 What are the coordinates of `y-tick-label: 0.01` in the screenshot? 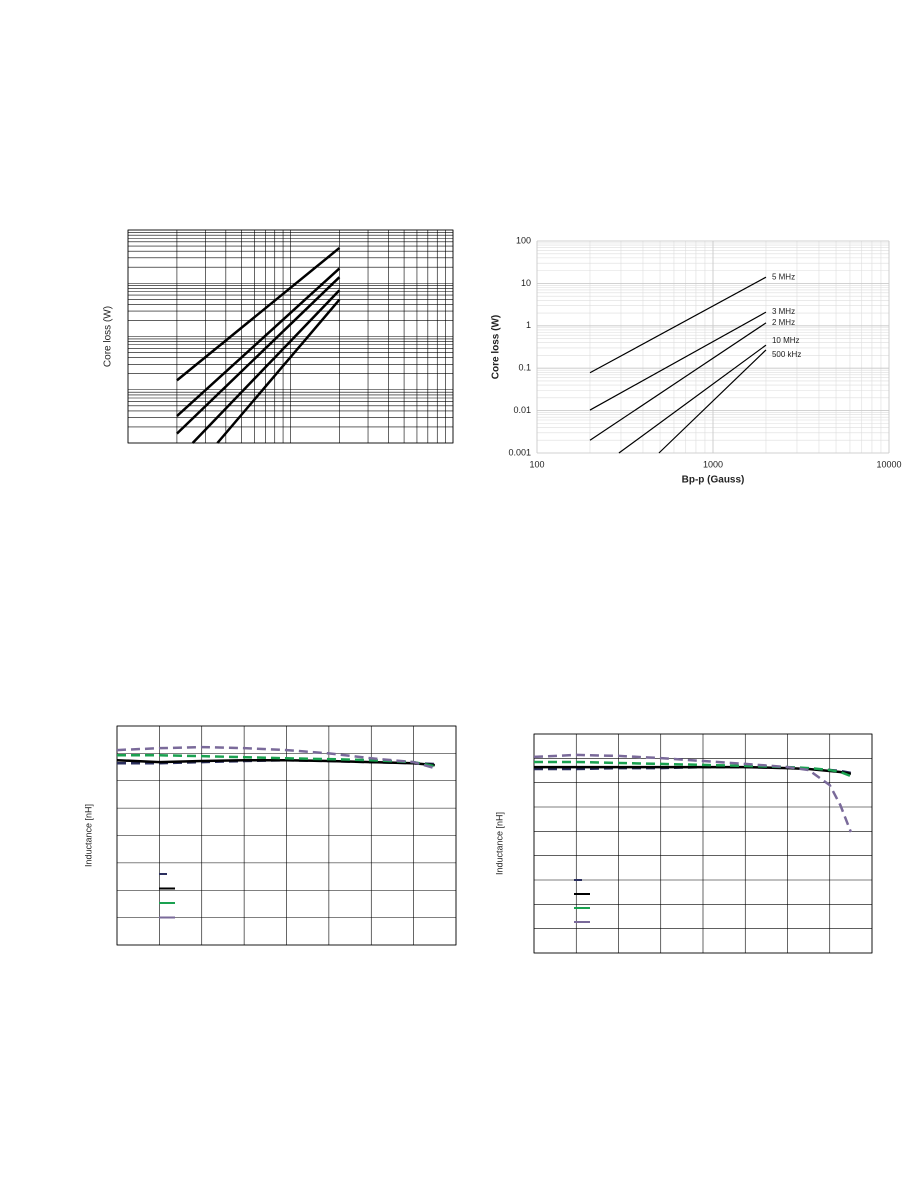 It's located at (522, 410).